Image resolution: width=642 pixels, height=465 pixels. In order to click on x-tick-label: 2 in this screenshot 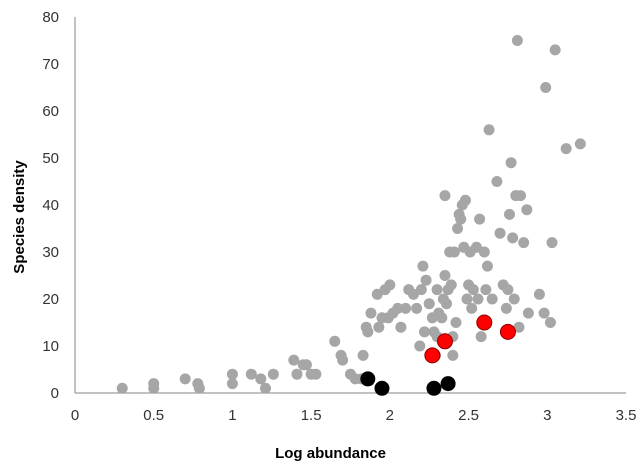, I will do `click(390, 415)`.